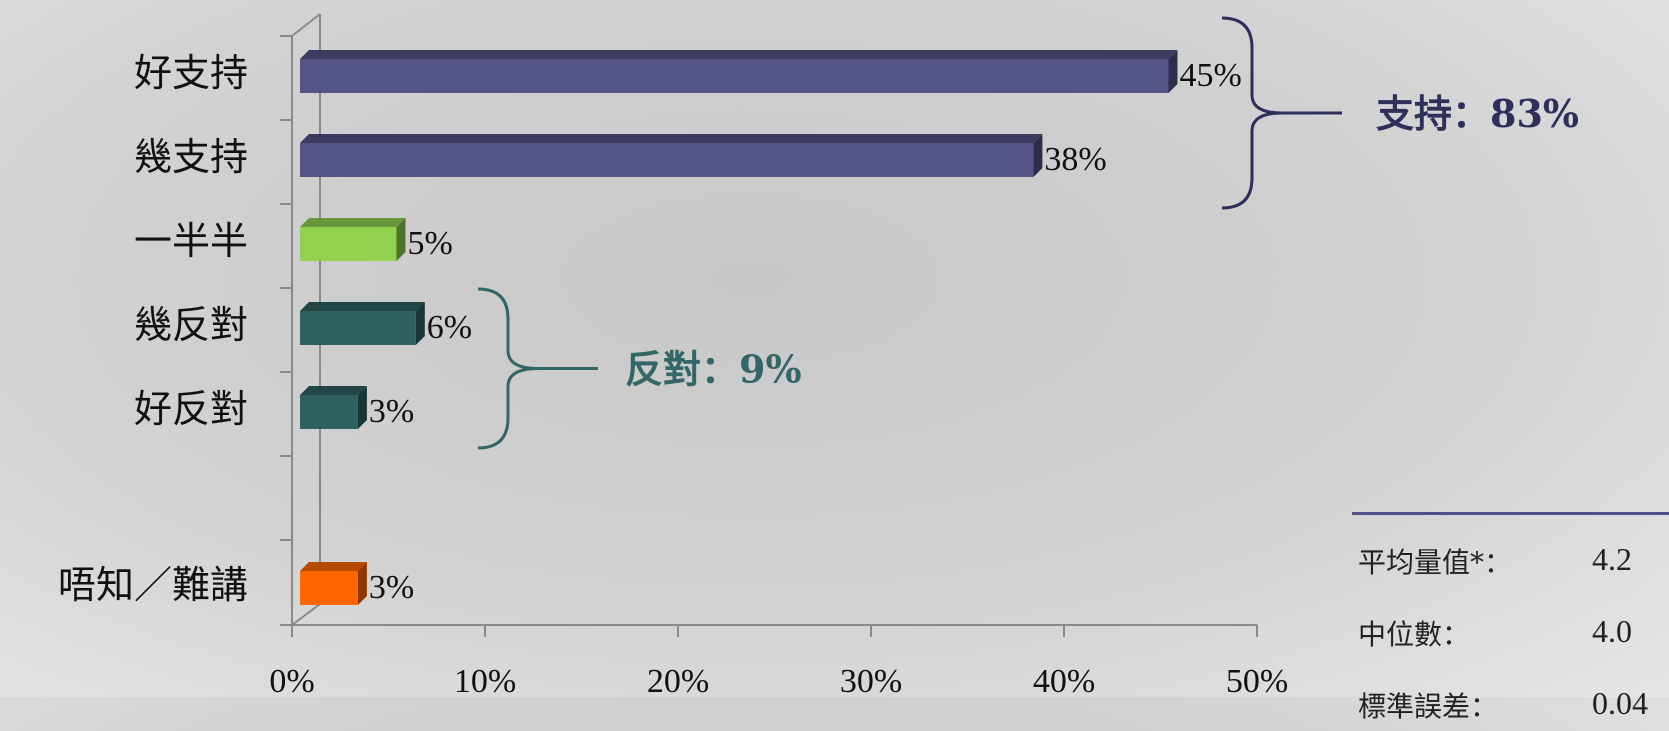 The width and height of the screenshot is (1669, 731). What do you see at coordinates (1257, 680) in the screenshot?
I see `x-tick-label: 50%` at bounding box center [1257, 680].